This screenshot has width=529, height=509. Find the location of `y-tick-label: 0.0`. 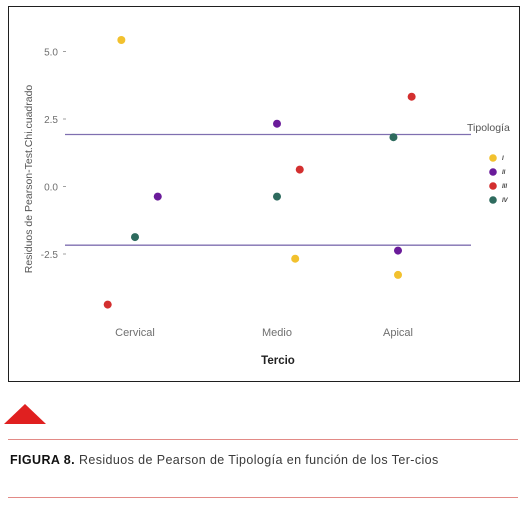

y-tick-label: 0.0 is located at coordinates (51, 188).